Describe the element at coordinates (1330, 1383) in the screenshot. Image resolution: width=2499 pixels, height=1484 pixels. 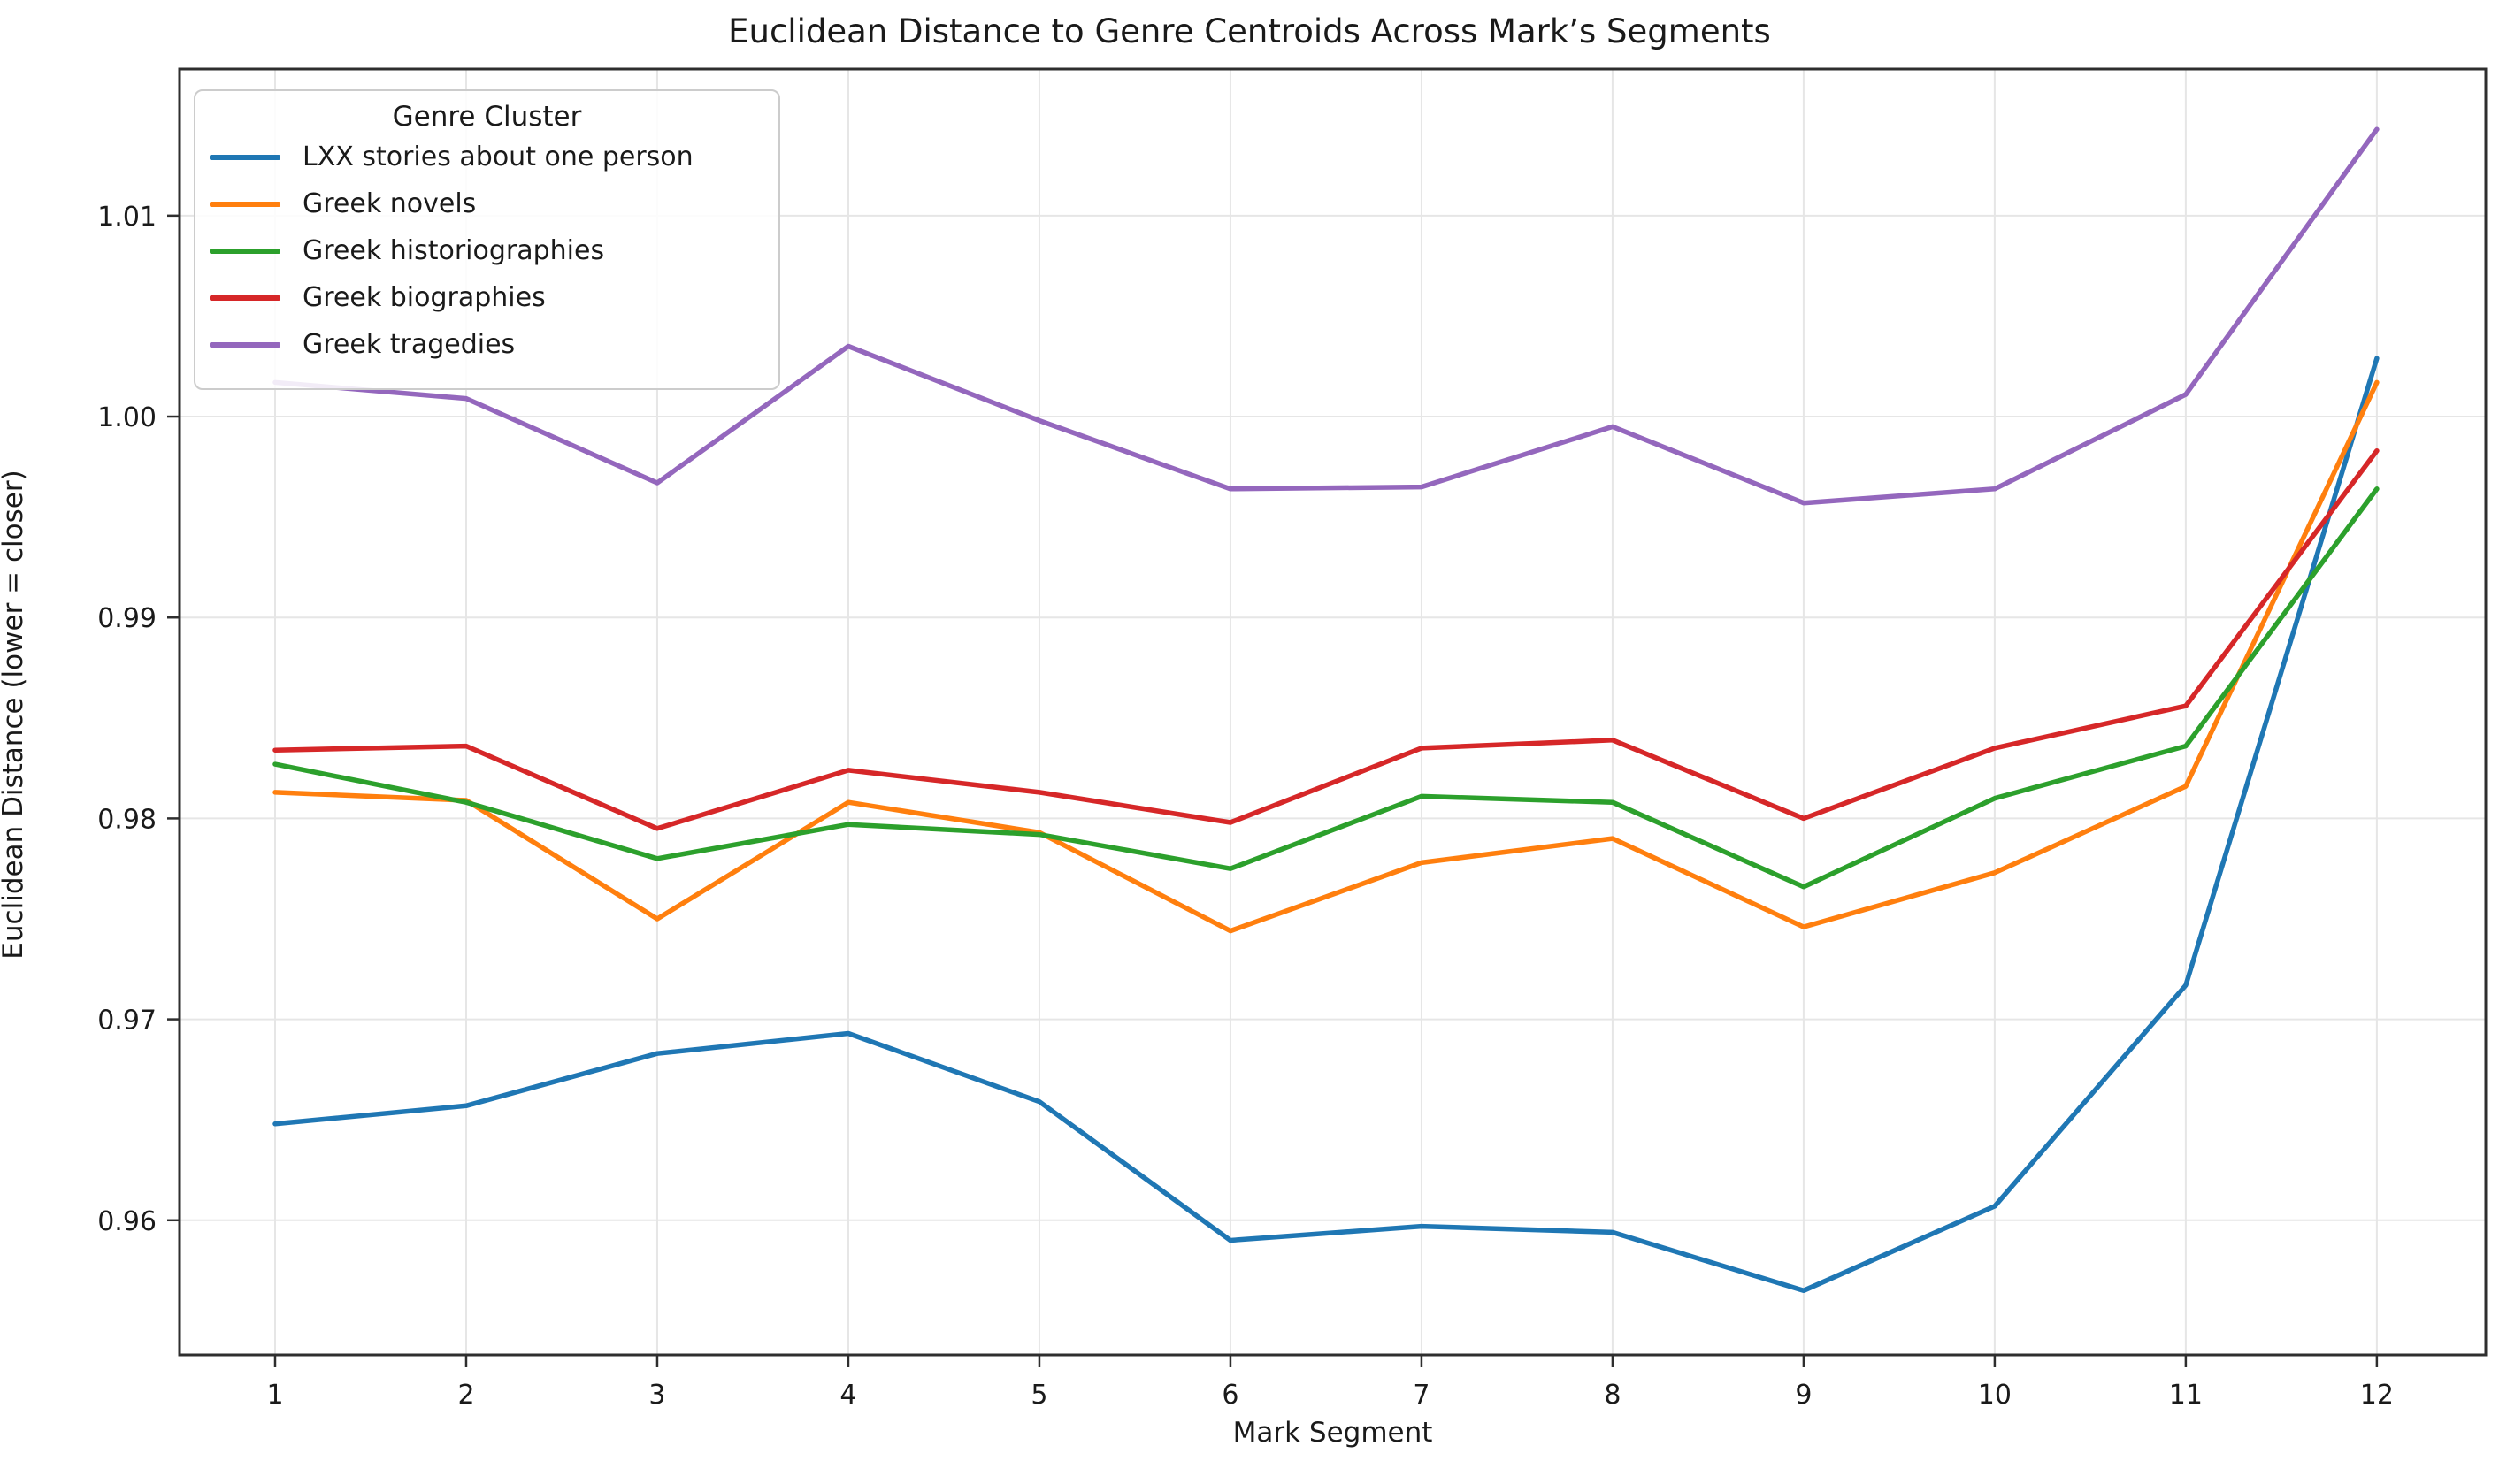
I see `x-axis: 1 2 3 4 5 6 7 8 9 10 11 12` at that location.